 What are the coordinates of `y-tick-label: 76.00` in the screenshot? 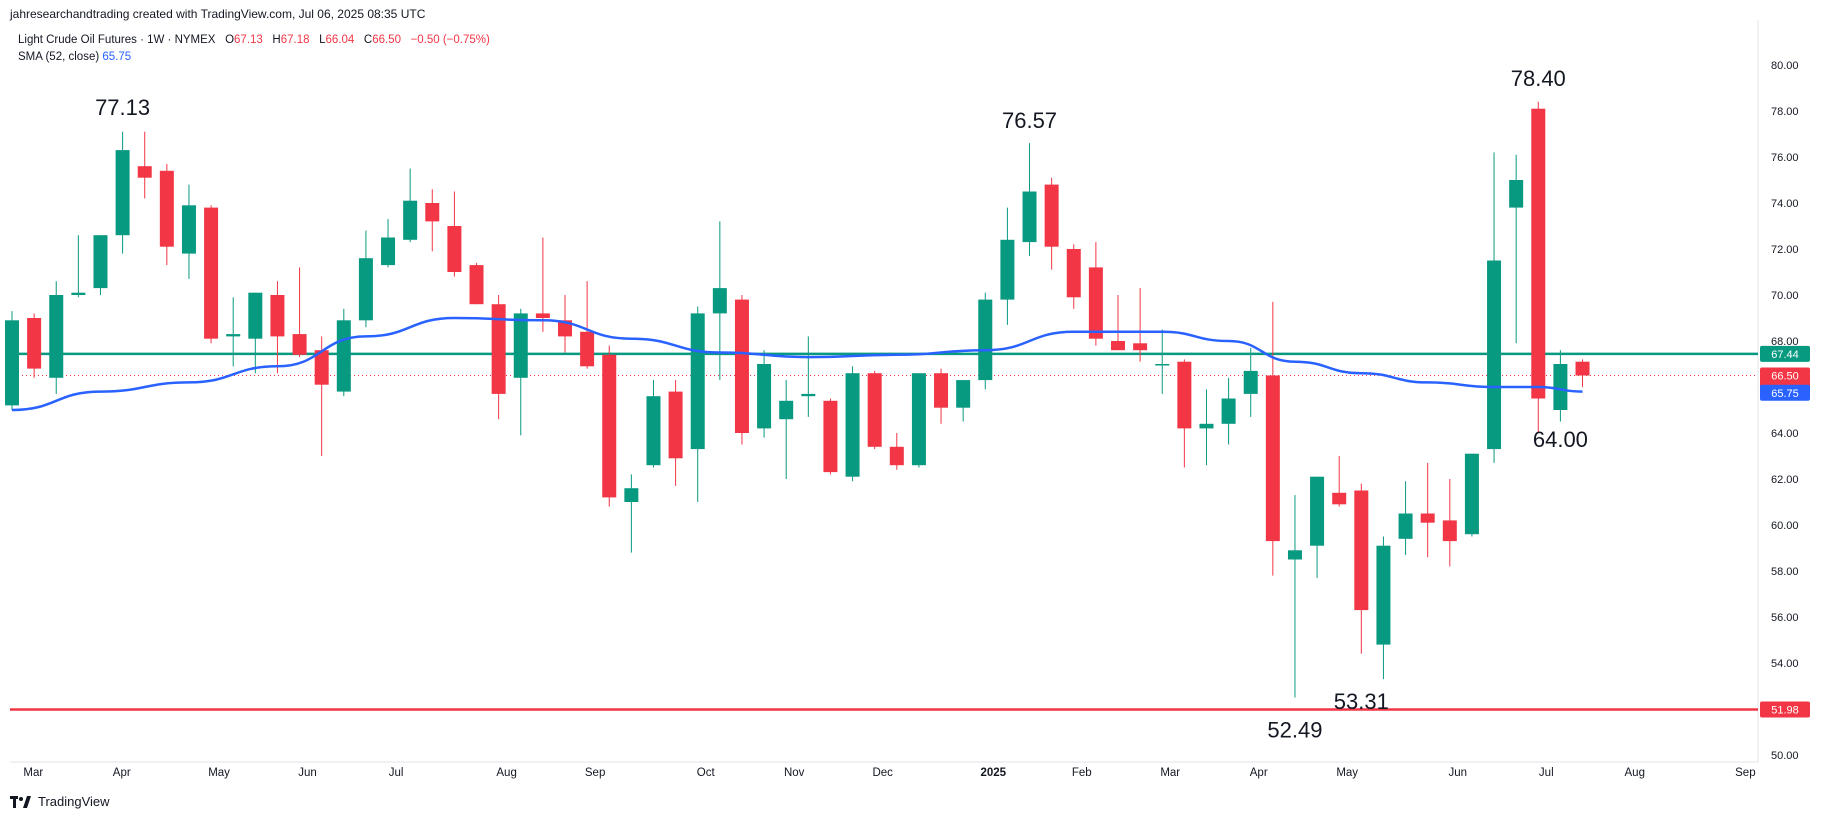 It's located at (1785, 158).